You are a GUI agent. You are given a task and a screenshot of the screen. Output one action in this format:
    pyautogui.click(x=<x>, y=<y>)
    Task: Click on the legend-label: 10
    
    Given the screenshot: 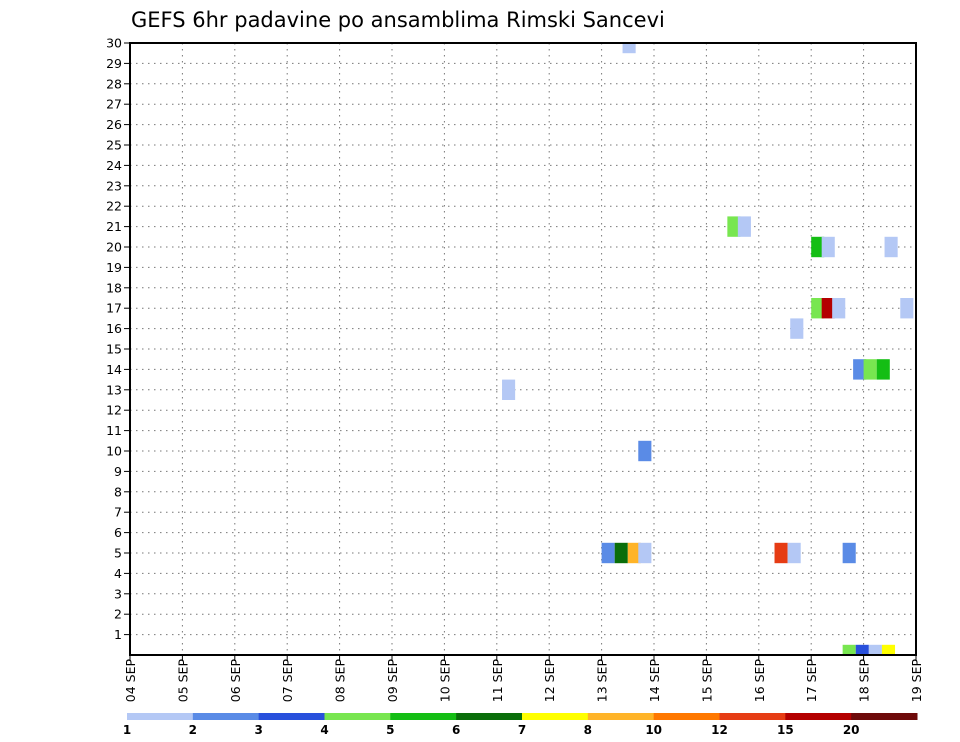 What is the action you would take?
    pyautogui.click(x=653, y=730)
    